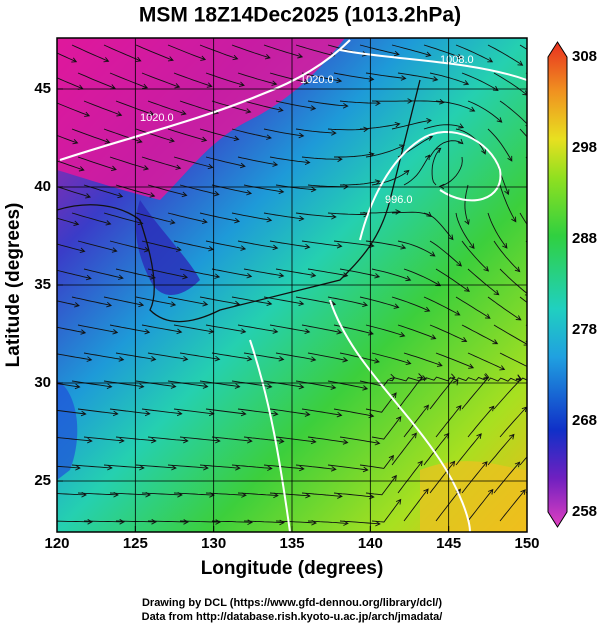 This screenshot has height=625, width=599. I want to click on isobar-label: 1020.0, so click(317, 80).